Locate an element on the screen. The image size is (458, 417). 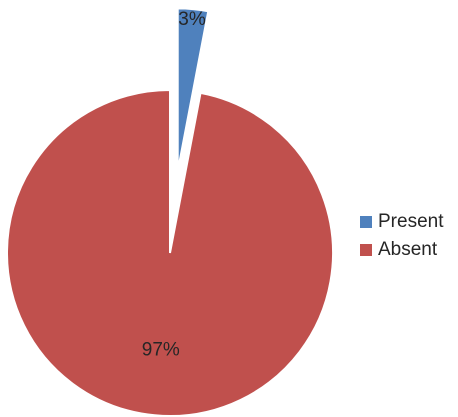
legend: Present Absent is located at coordinates (401, 236).